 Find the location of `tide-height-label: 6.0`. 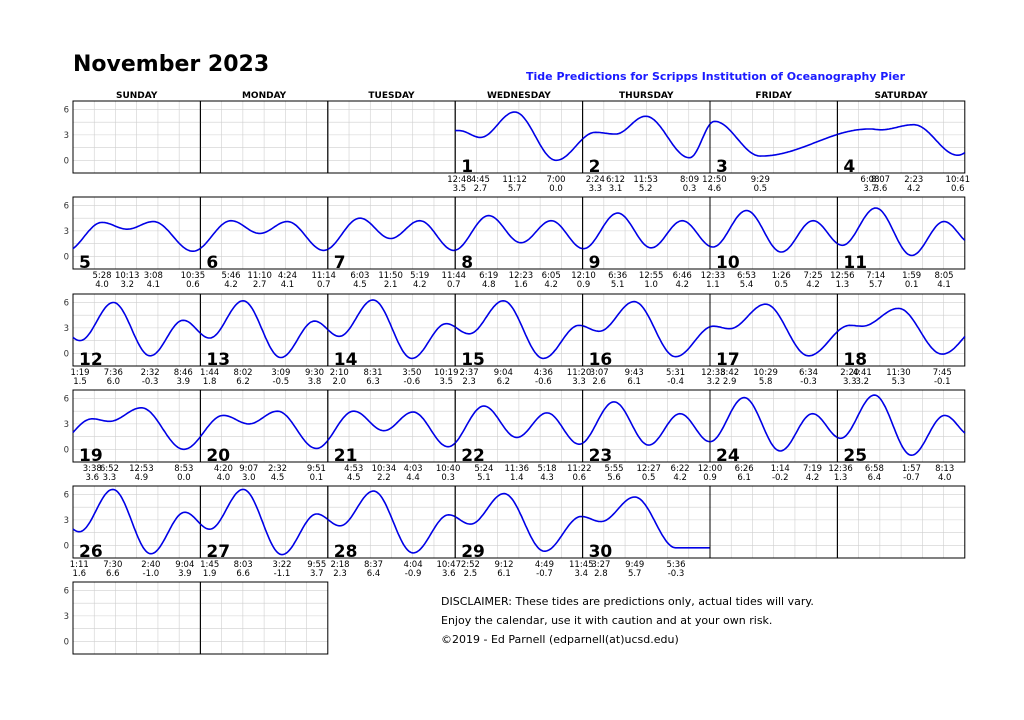

tide-height-label: 6.0 is located at coordinates (114, 382).